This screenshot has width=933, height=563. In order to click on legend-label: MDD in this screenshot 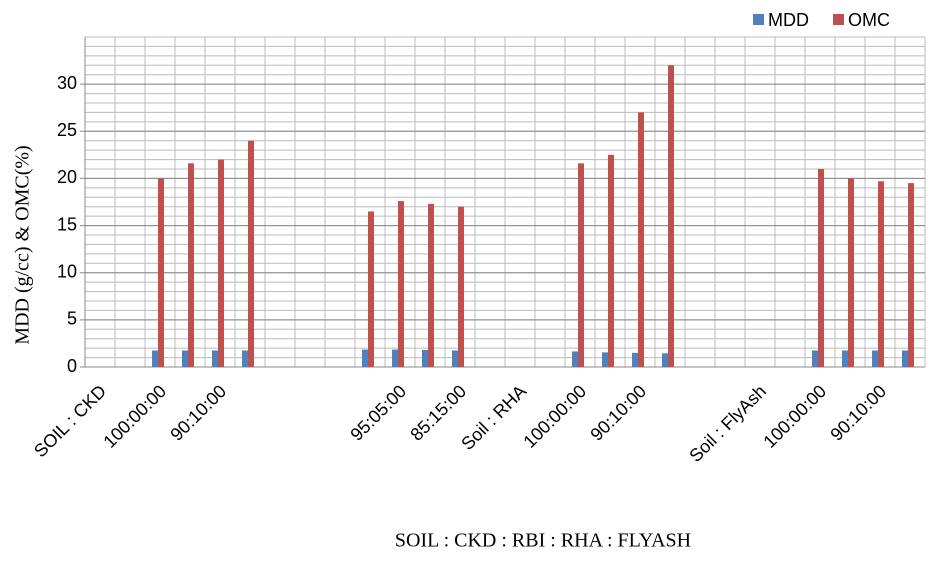, I will do `click(788, 20)`.